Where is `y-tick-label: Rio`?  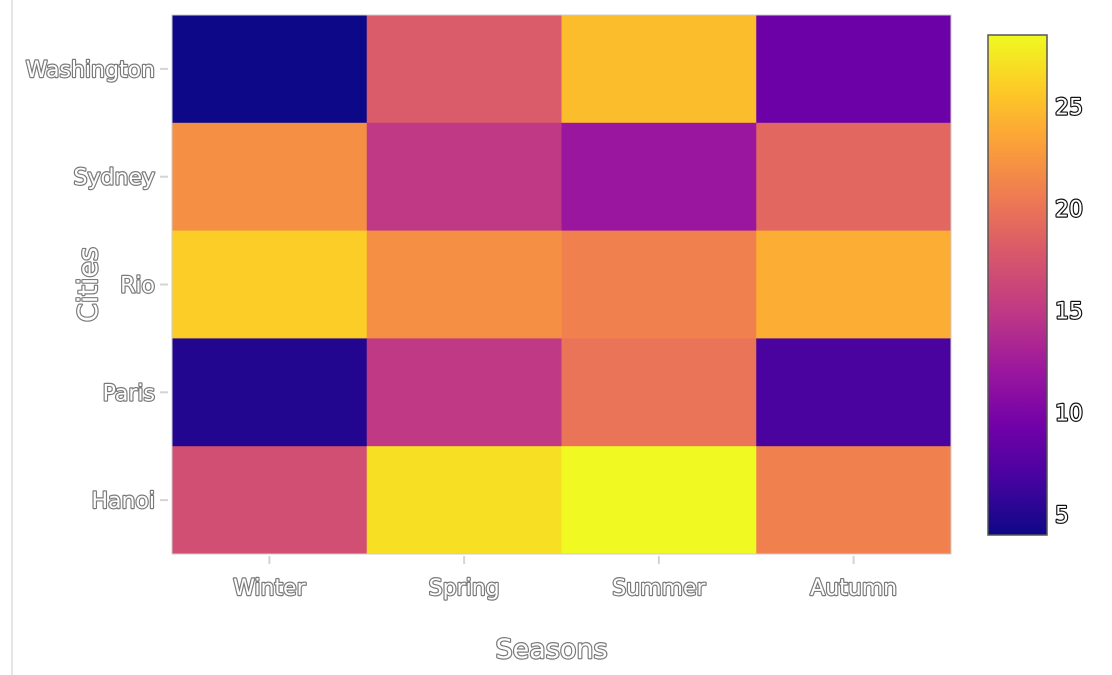
y-tick-label: Rio is located at coordinates (137, 286).